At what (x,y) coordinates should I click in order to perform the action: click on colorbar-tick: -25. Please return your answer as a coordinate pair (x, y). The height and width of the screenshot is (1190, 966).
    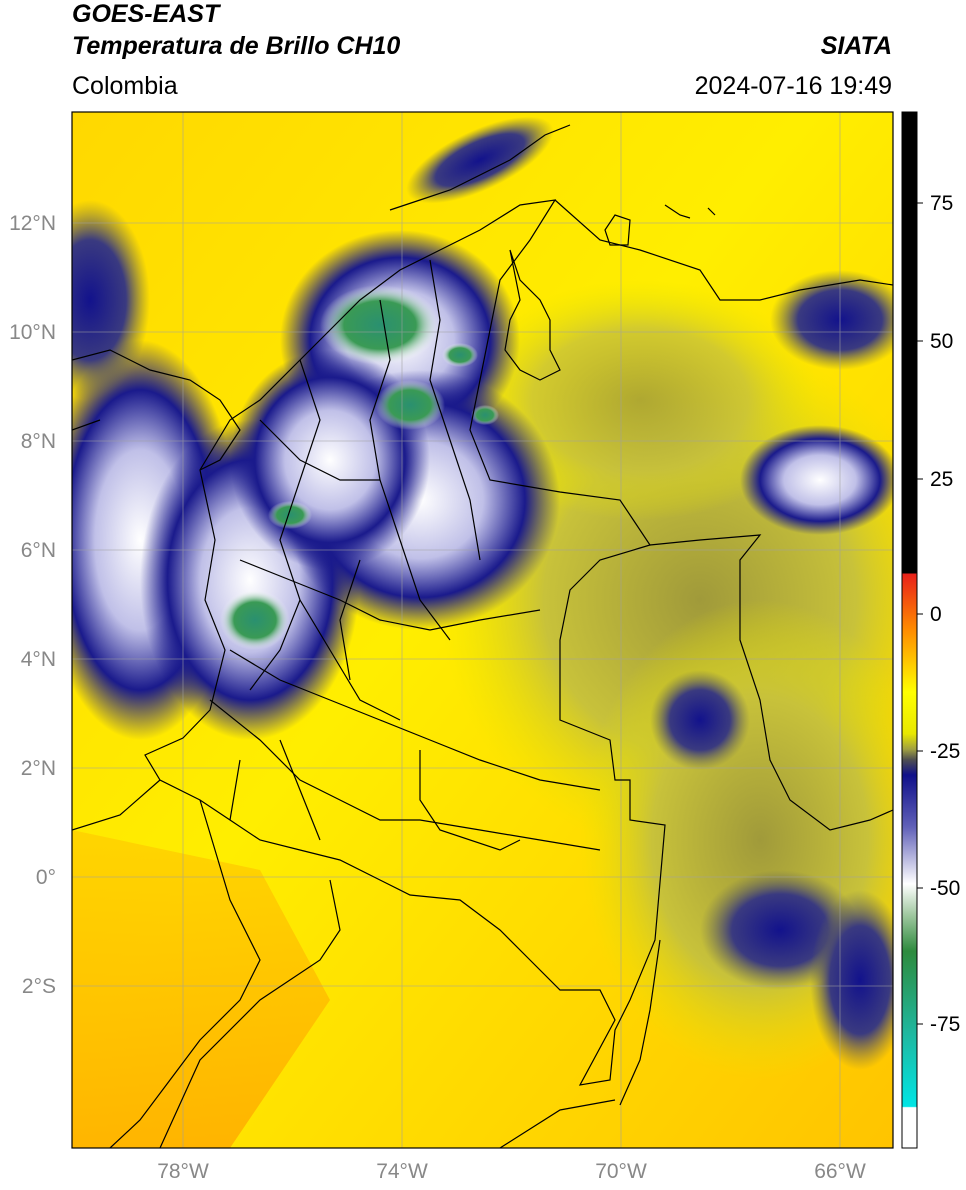
    Looking at the image, I should click on (945, 751).